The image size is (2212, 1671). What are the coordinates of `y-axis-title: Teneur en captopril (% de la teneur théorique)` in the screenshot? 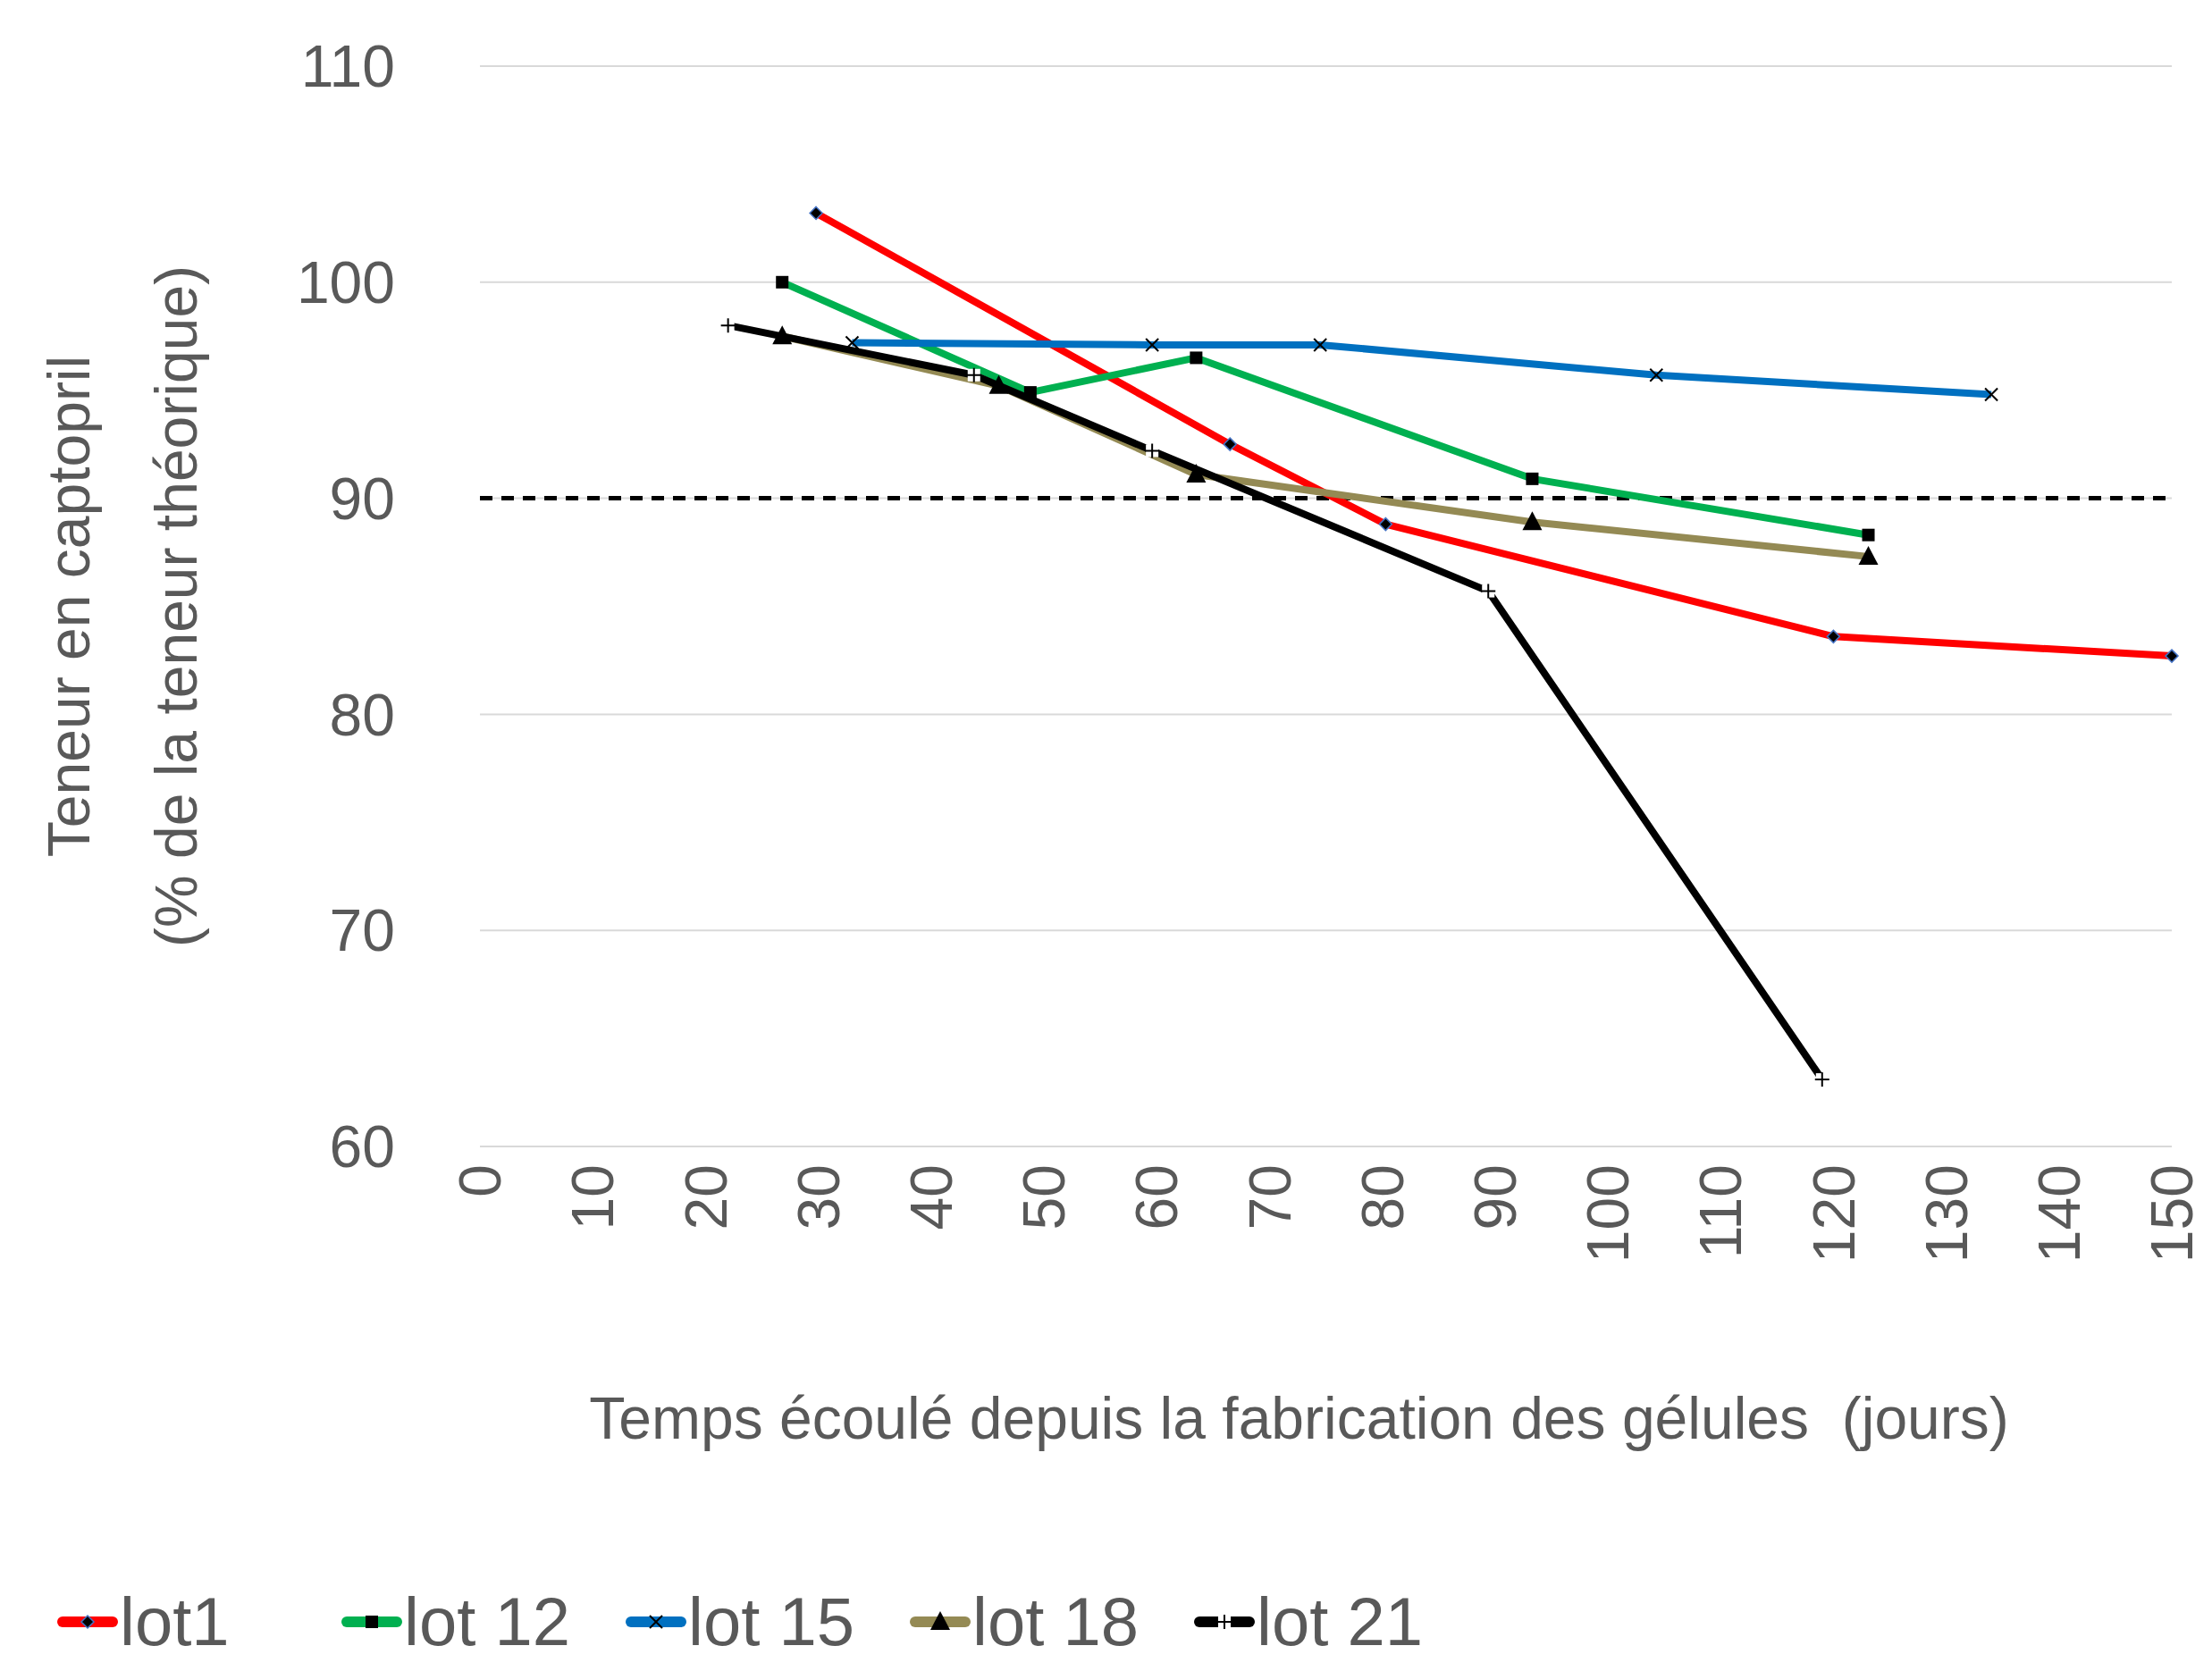 It's located at (122, 606).